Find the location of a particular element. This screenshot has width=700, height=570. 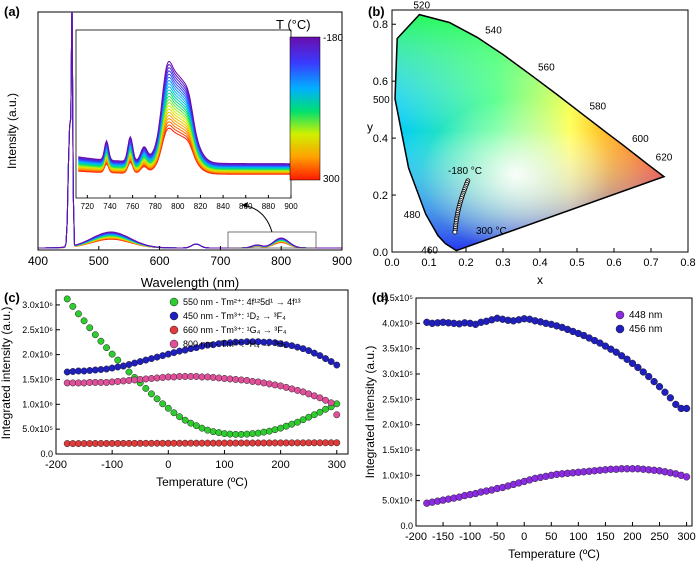

zoom-arrowhead is located at coordinates (245, 205).